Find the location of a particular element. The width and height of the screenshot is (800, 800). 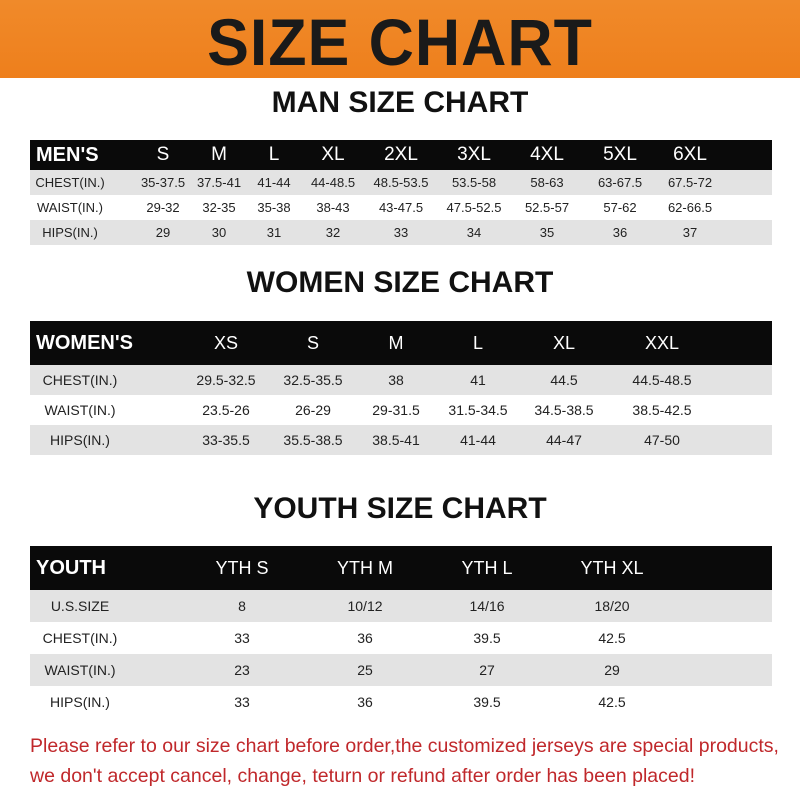

table-cell: 37.5-41 is located at coordinates (219, 182).